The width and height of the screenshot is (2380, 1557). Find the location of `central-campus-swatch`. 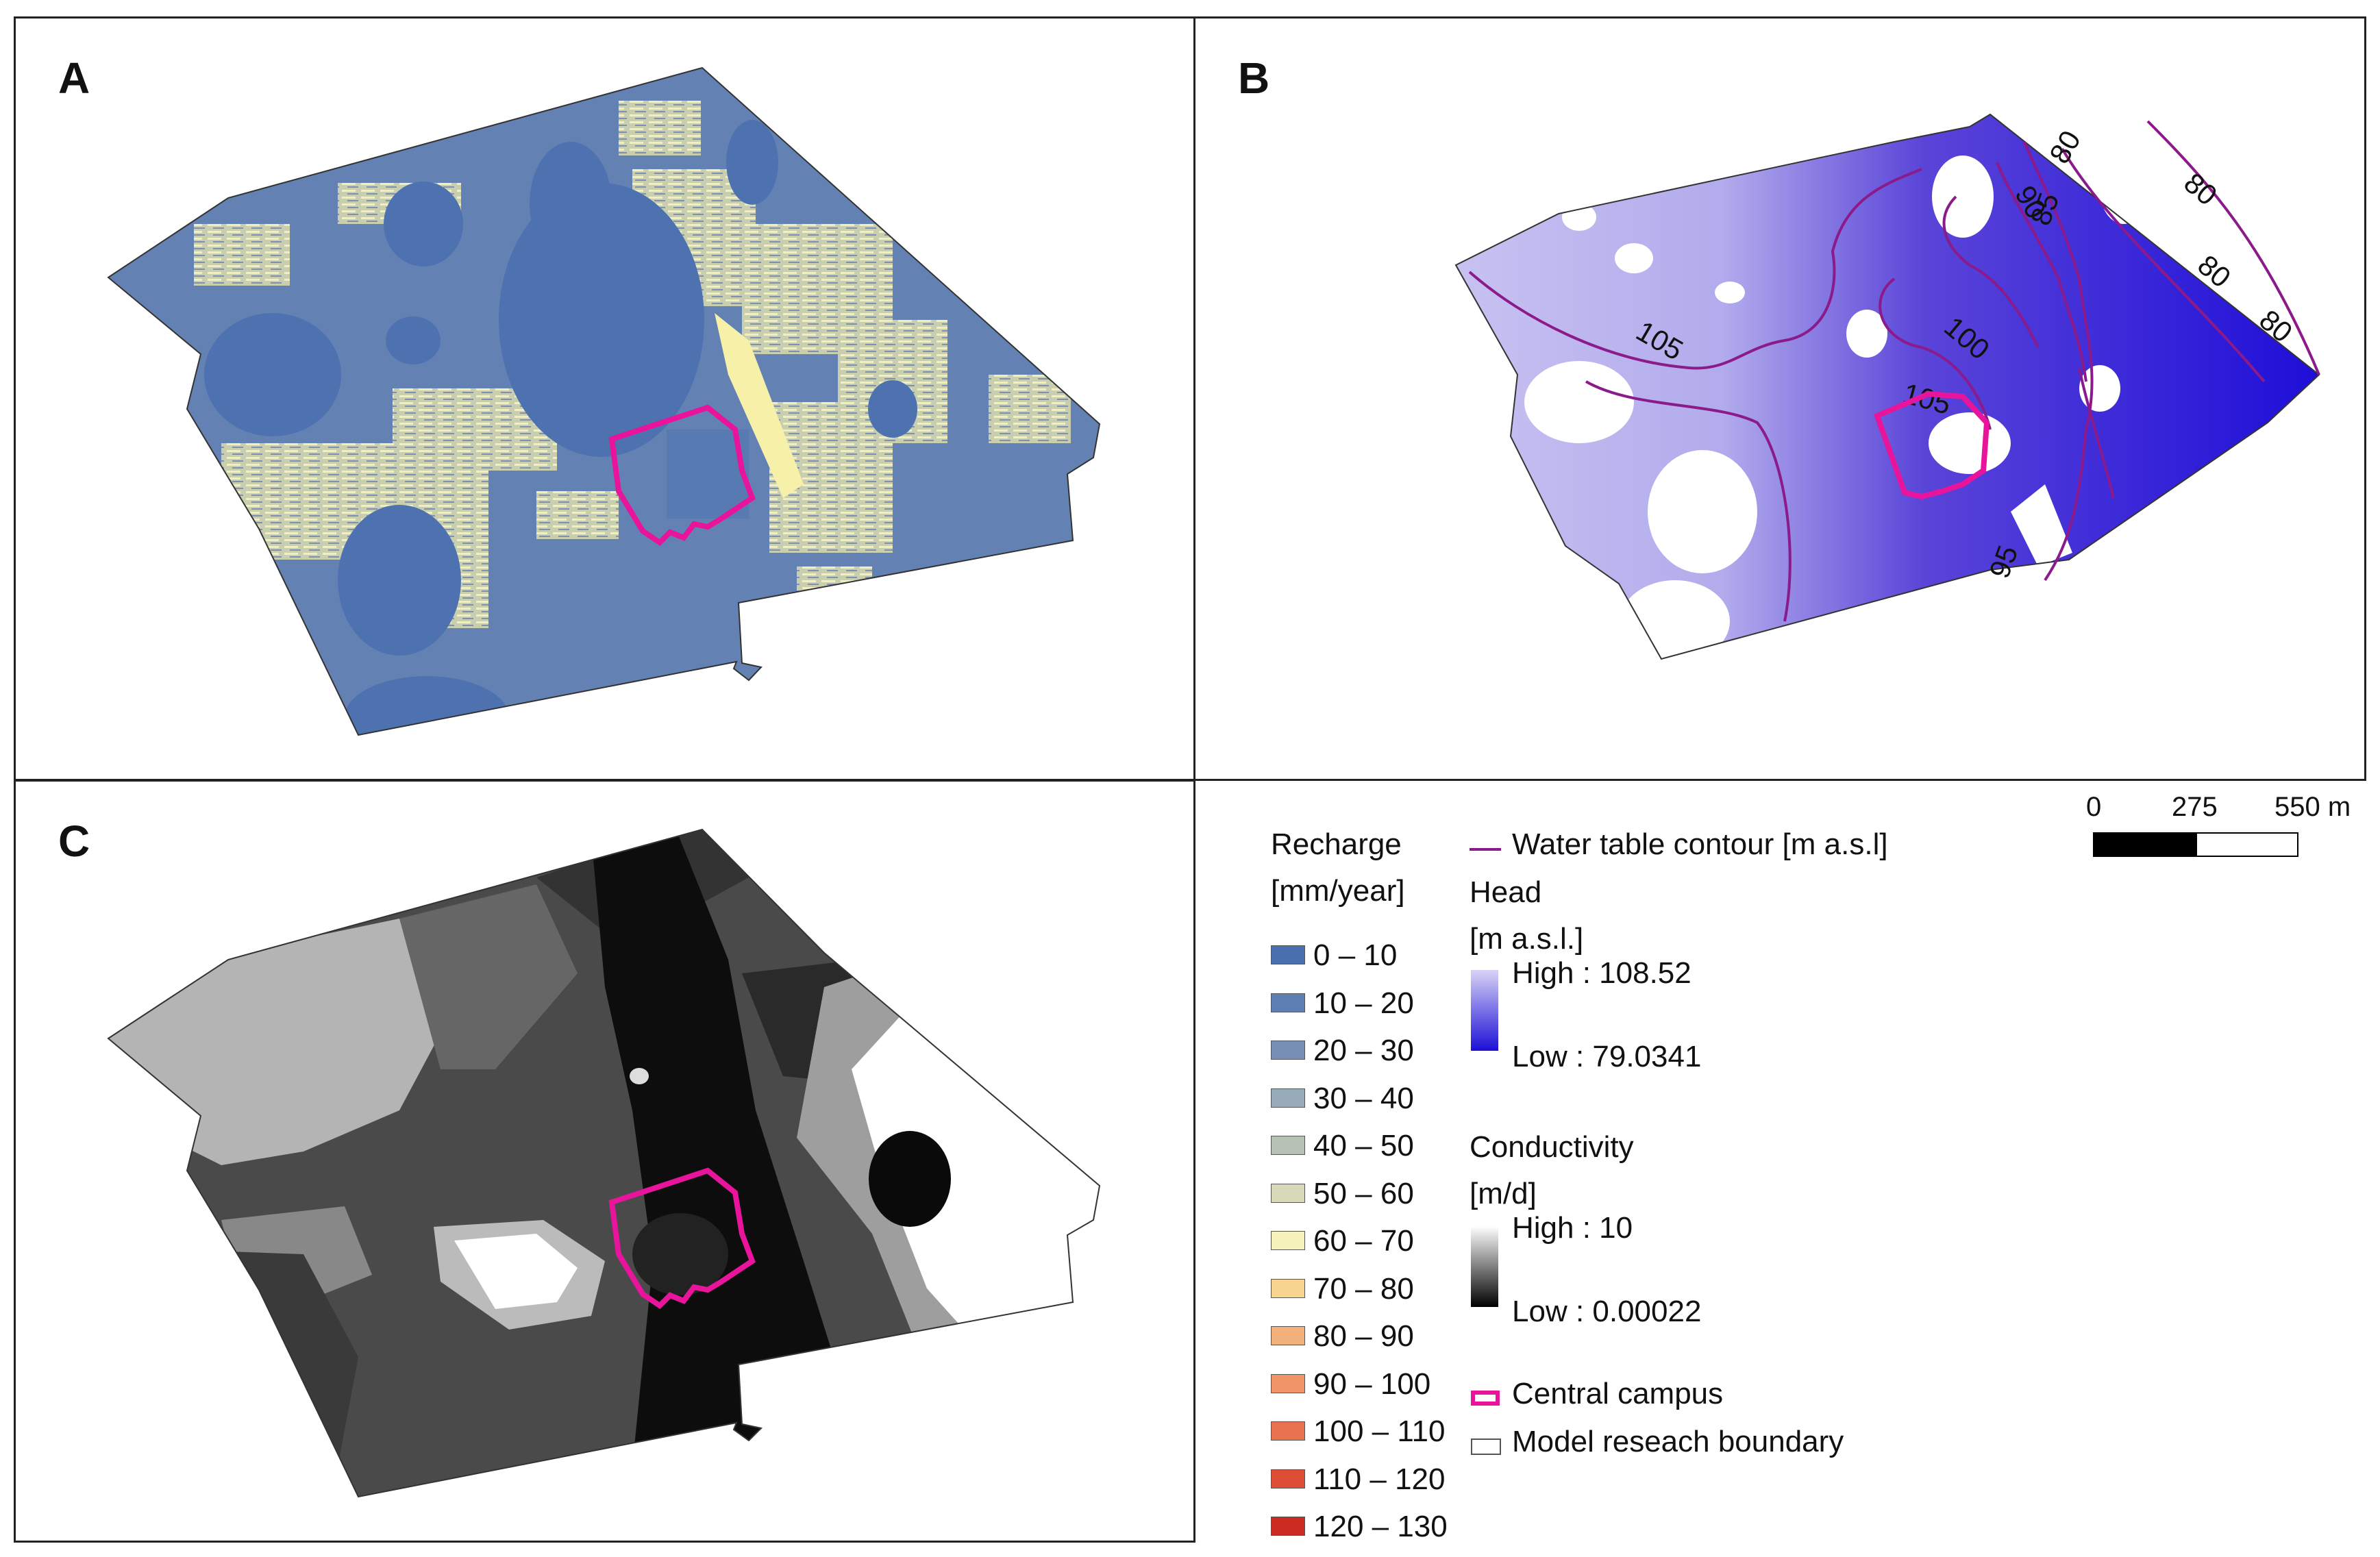

central-campus-swatch is located at coordinates (1486, 1398).